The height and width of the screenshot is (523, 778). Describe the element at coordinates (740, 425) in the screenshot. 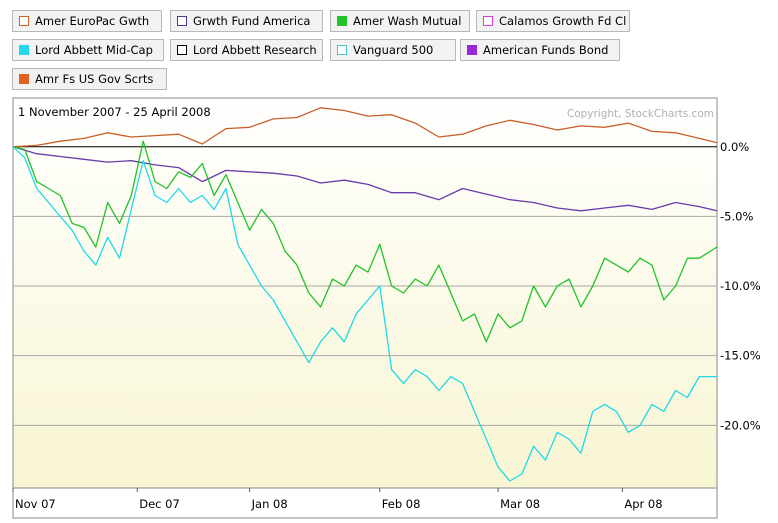

I see `y-tick-label: -20.0%` at that location.